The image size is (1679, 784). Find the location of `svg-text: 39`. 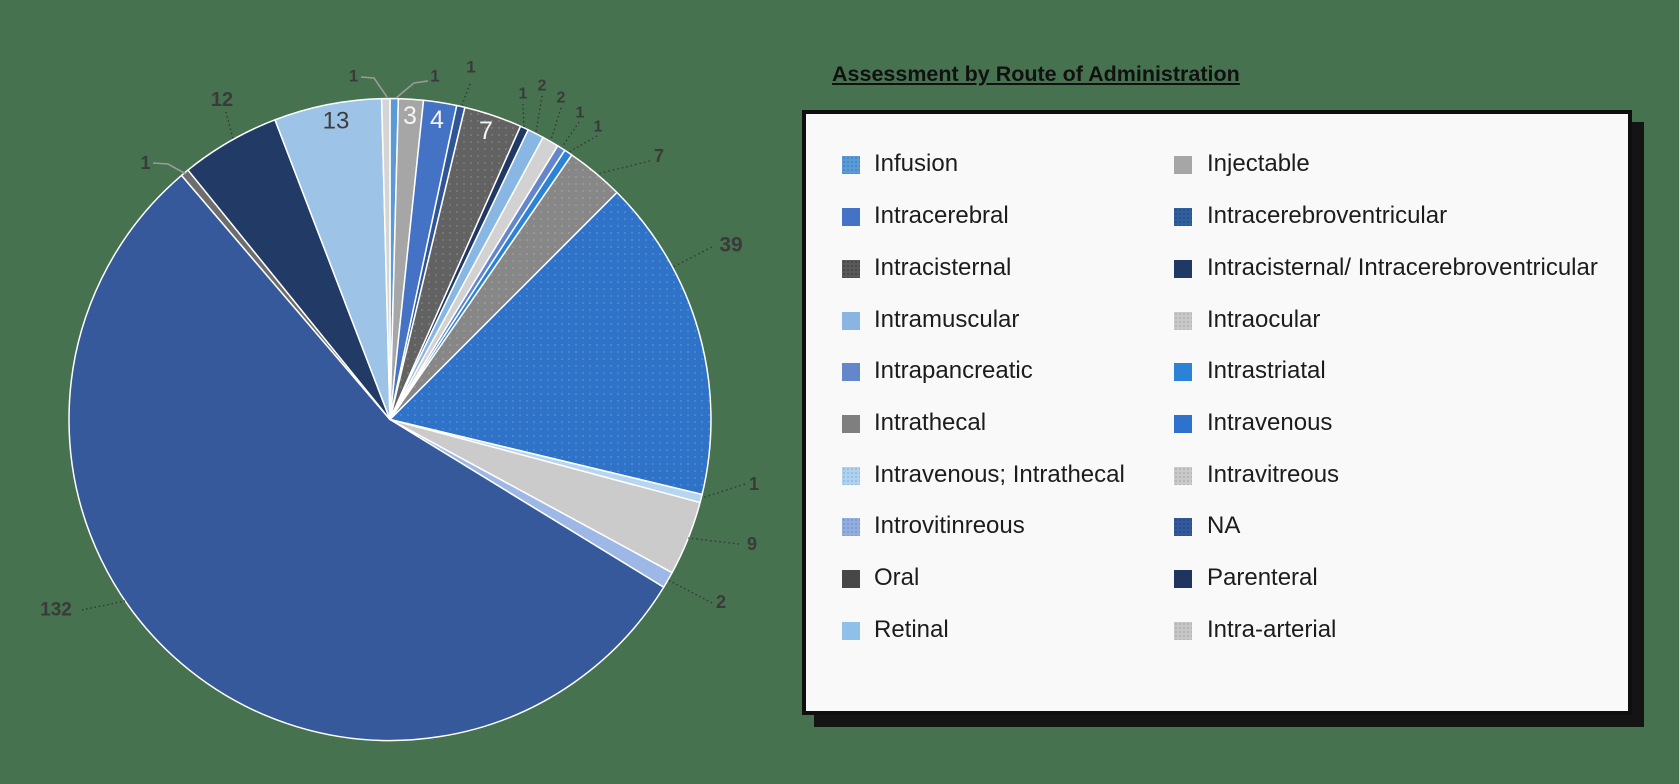

svg-text: 39 is located at coordinates (730, 245).